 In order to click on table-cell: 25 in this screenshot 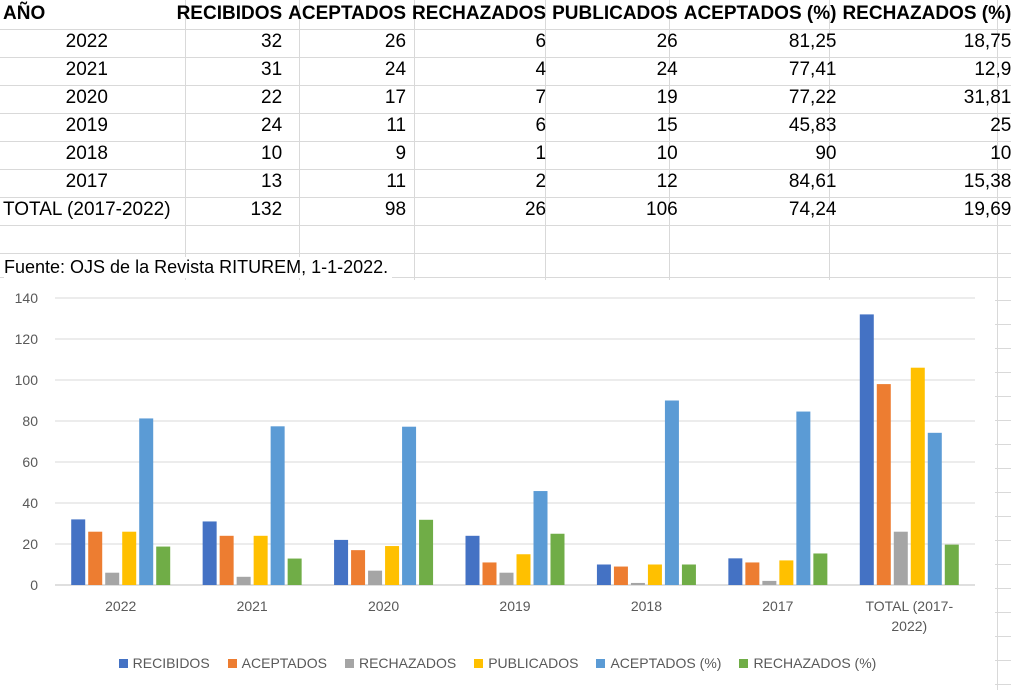, I will do `click(1000, 125)`.